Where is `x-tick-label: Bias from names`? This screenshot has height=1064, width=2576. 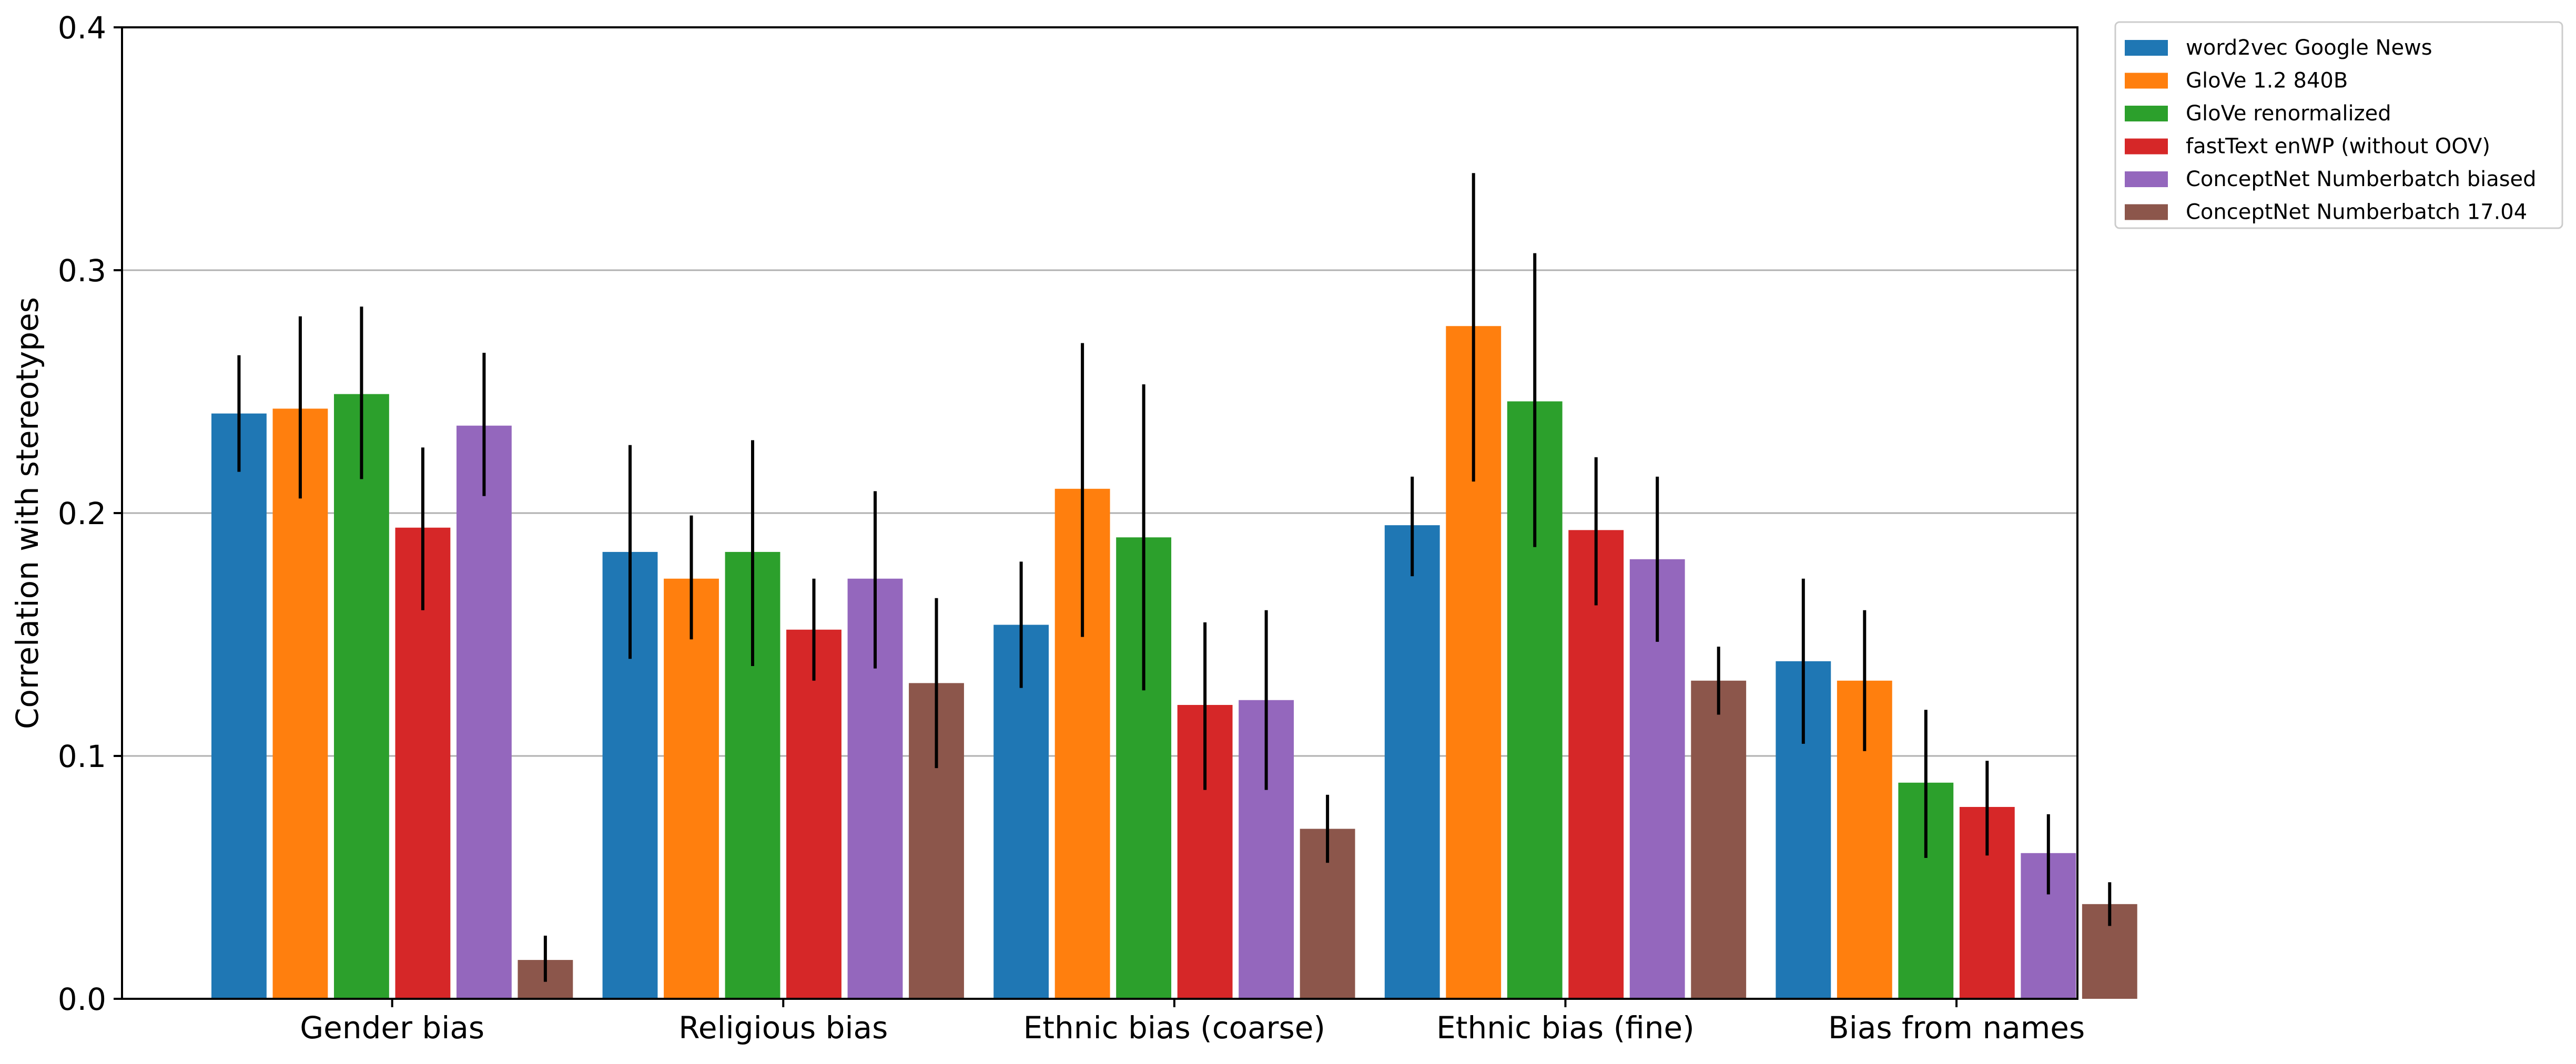 x-tick-label: Bias from names is located at coordinates (1957, 1028).